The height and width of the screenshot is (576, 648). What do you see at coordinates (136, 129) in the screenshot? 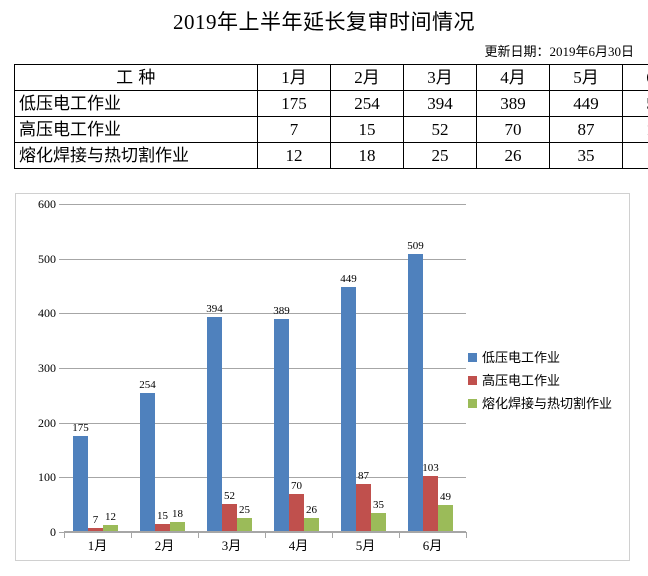
I see `table-cell-category: 高压电工作业` at bounding box center [136, 129].